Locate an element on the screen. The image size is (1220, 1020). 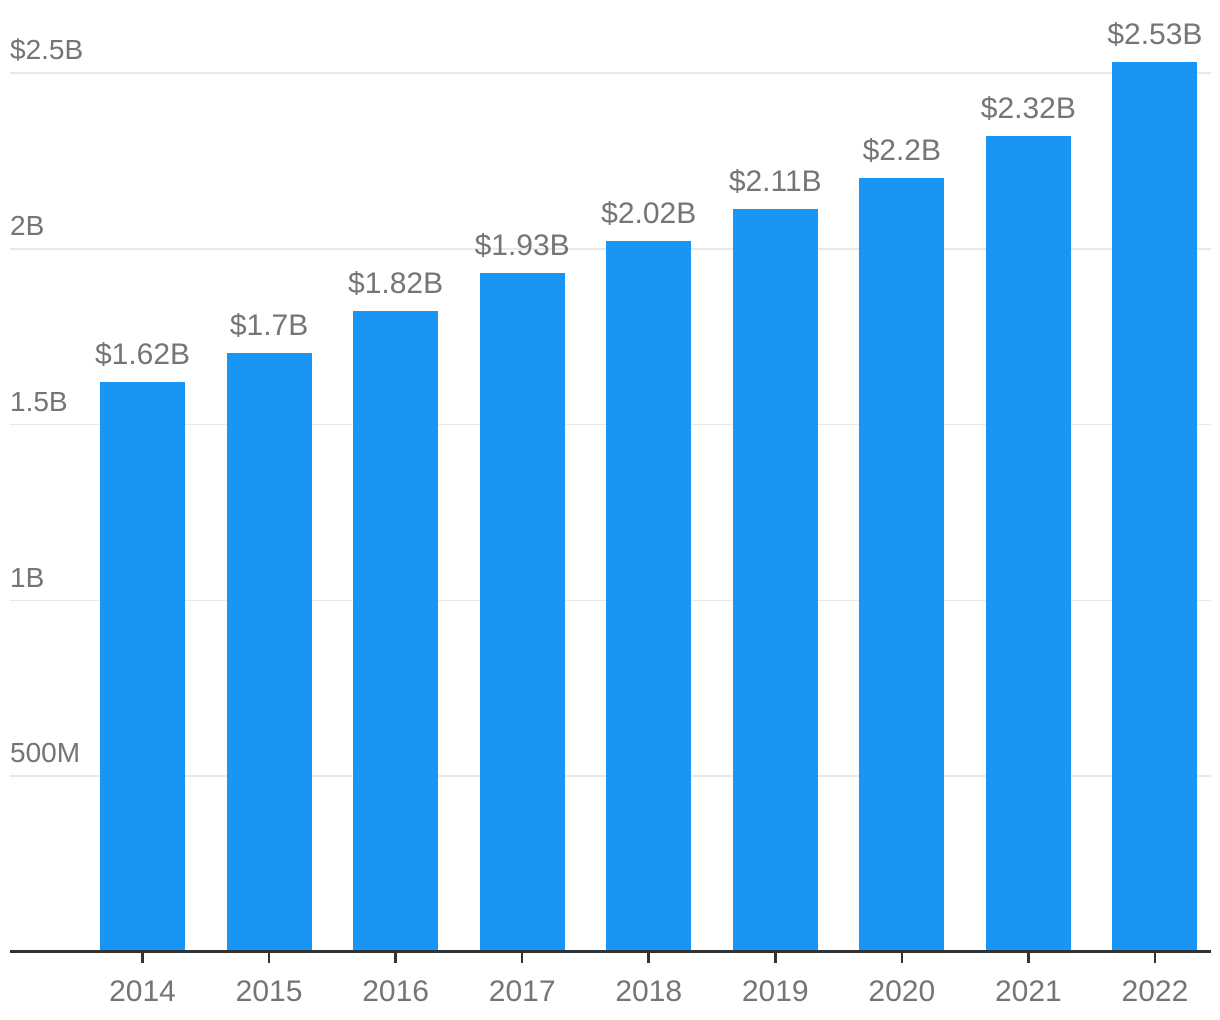
x-axis-label: 2018 is located at coordinates (649, 991).